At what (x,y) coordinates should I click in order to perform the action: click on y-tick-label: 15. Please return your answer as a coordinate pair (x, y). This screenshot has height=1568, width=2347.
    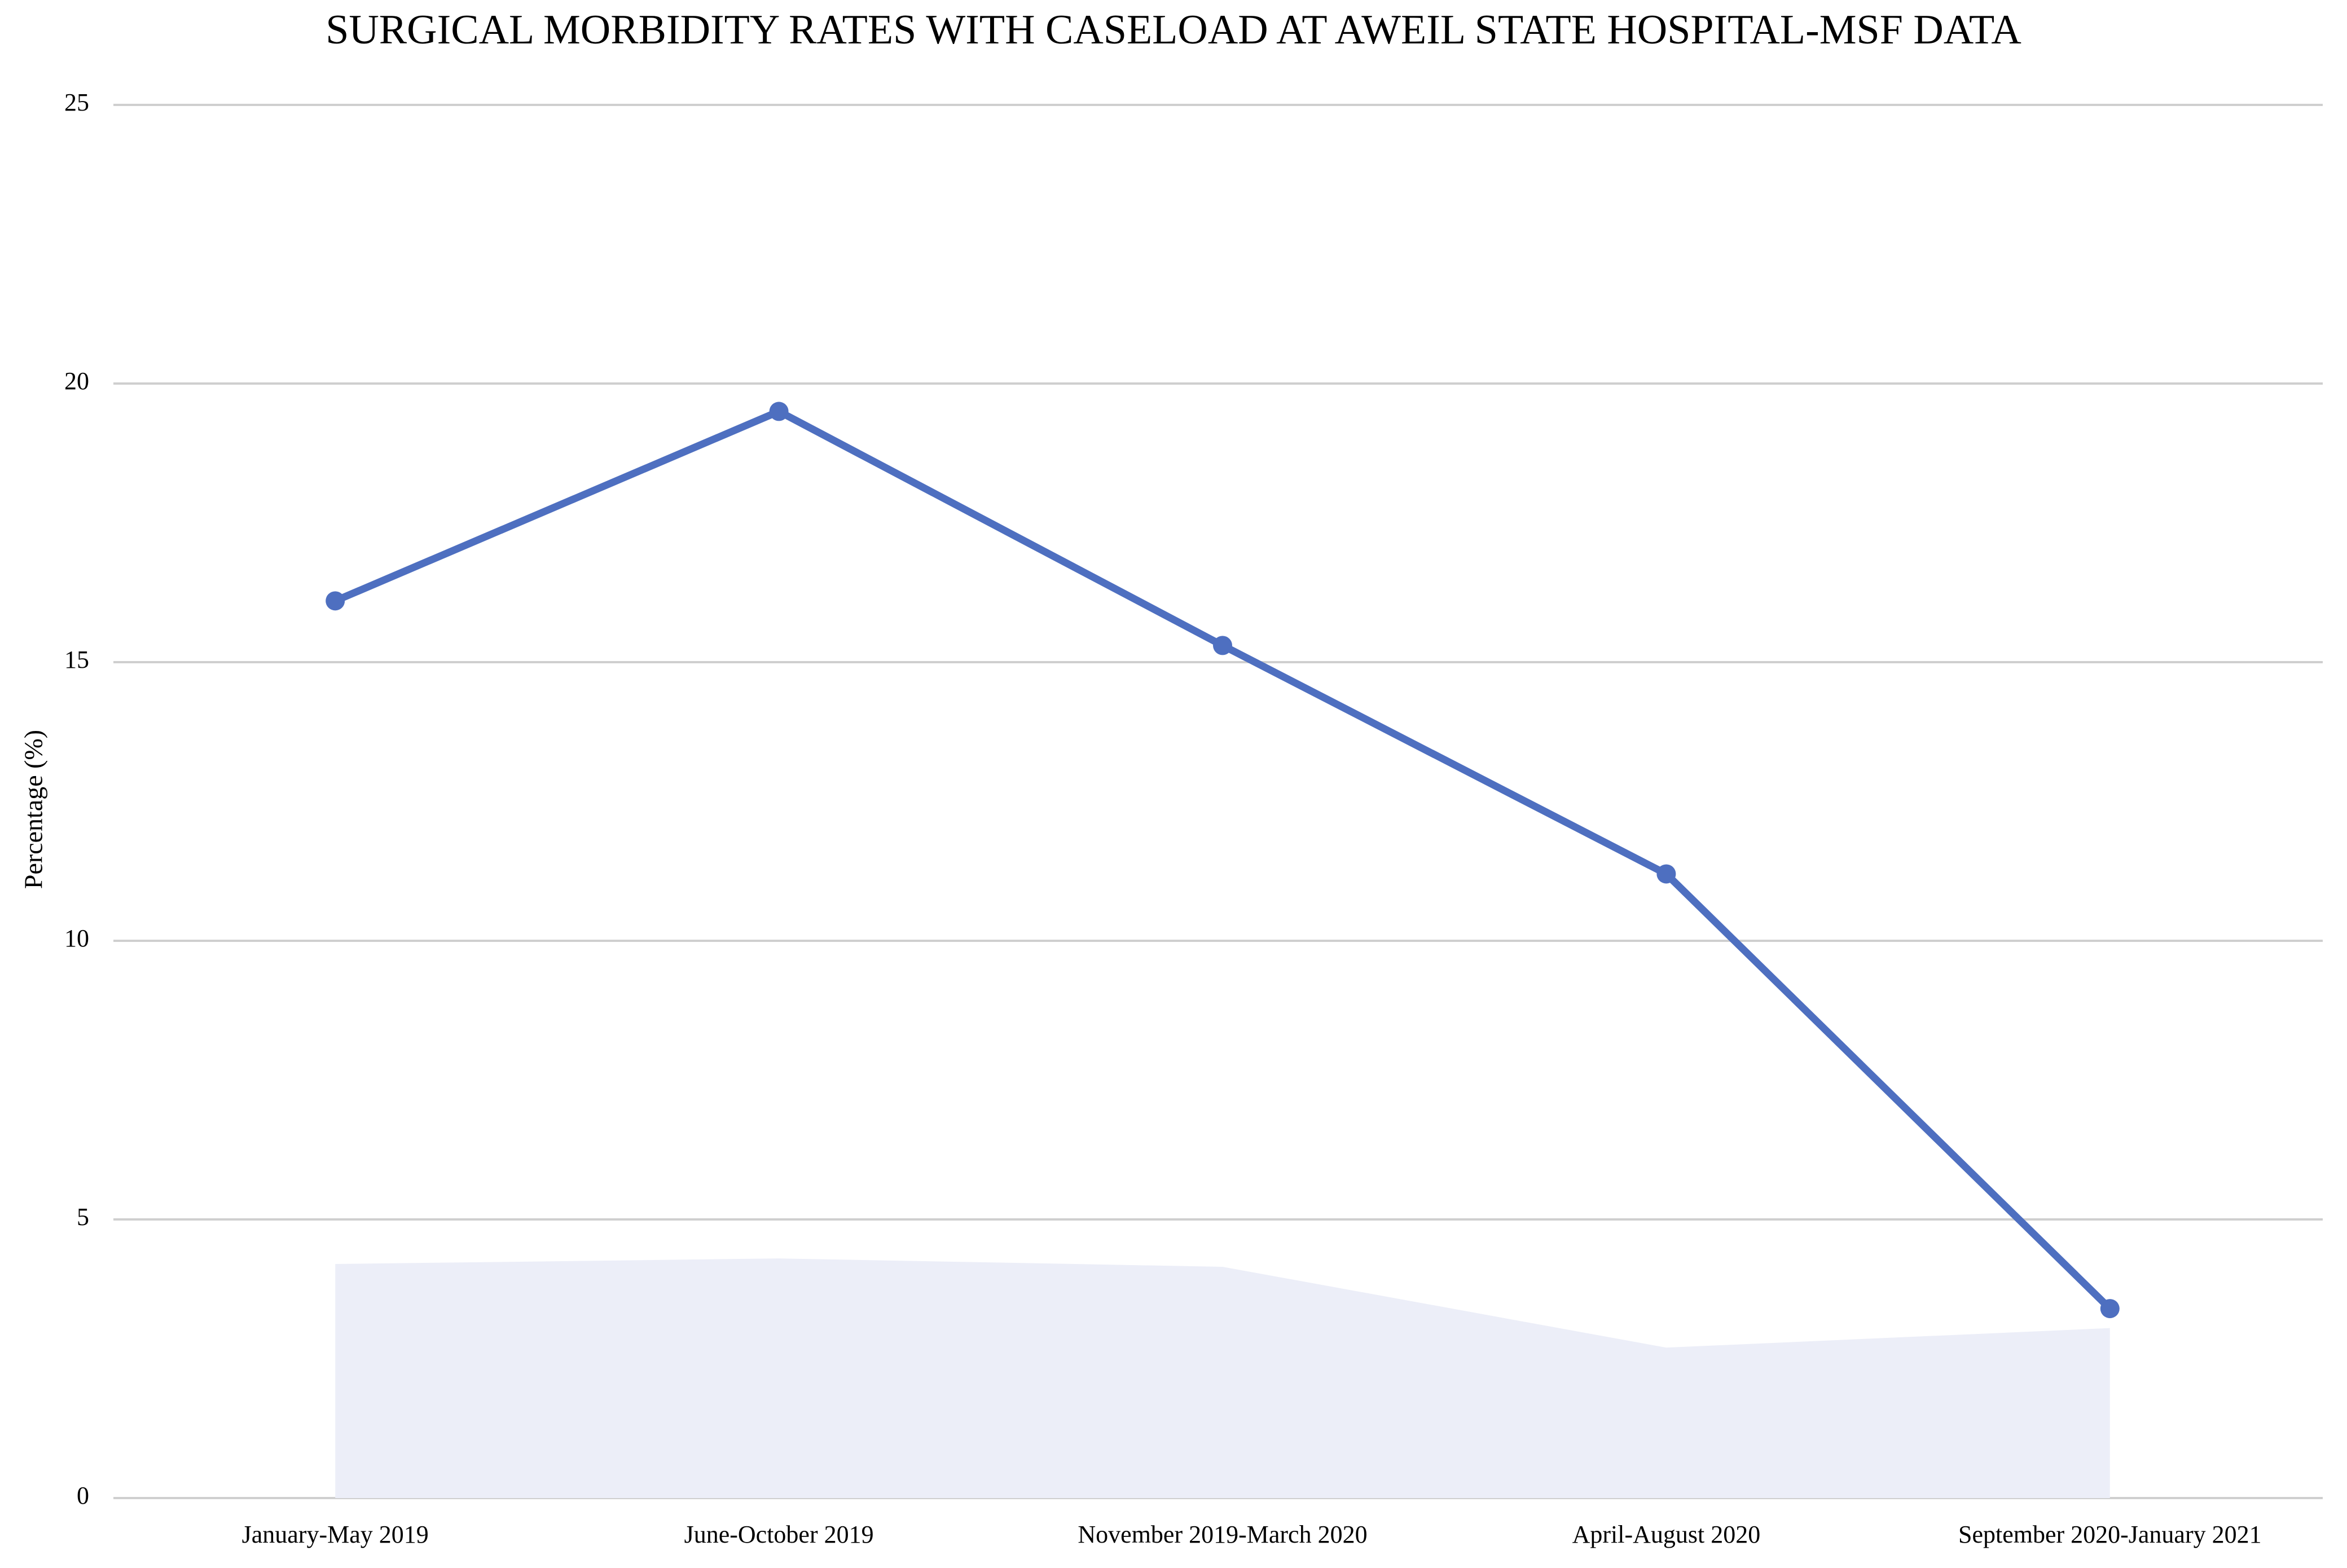
    Looking at the image, I should click on (76, 660).